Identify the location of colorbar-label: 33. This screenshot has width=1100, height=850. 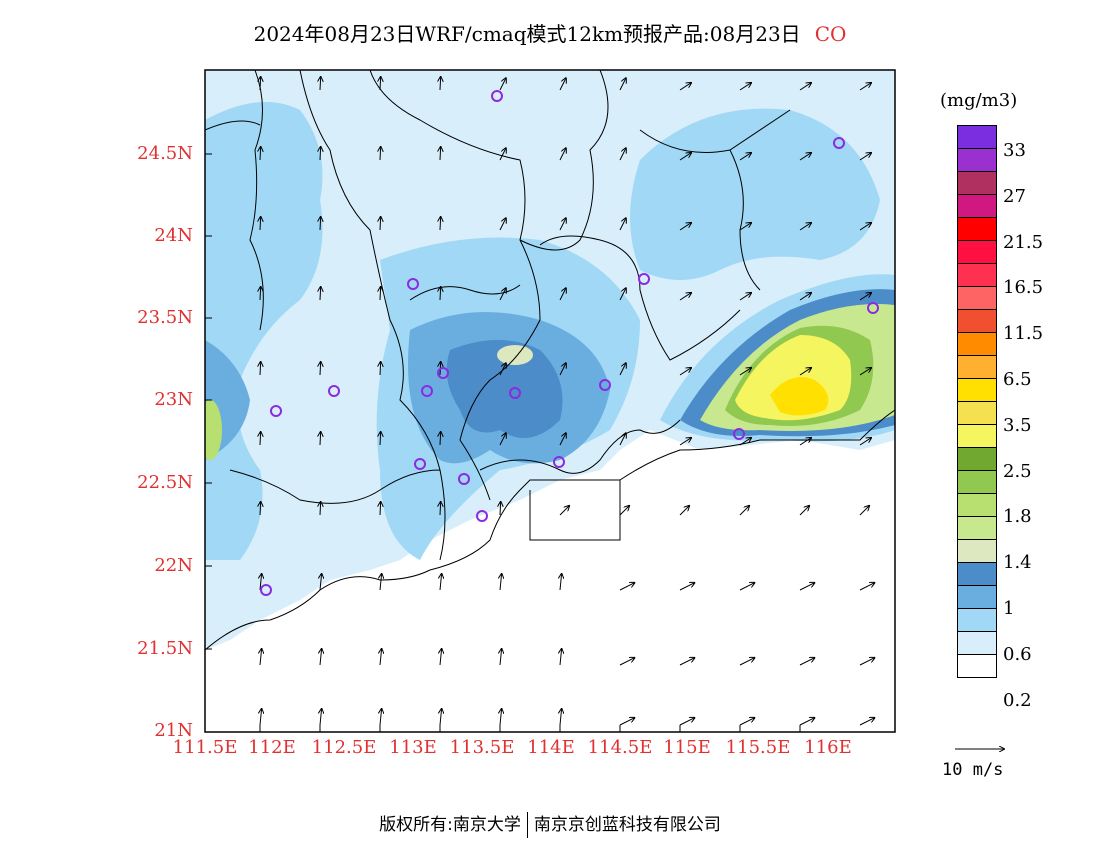
(1014, 150).